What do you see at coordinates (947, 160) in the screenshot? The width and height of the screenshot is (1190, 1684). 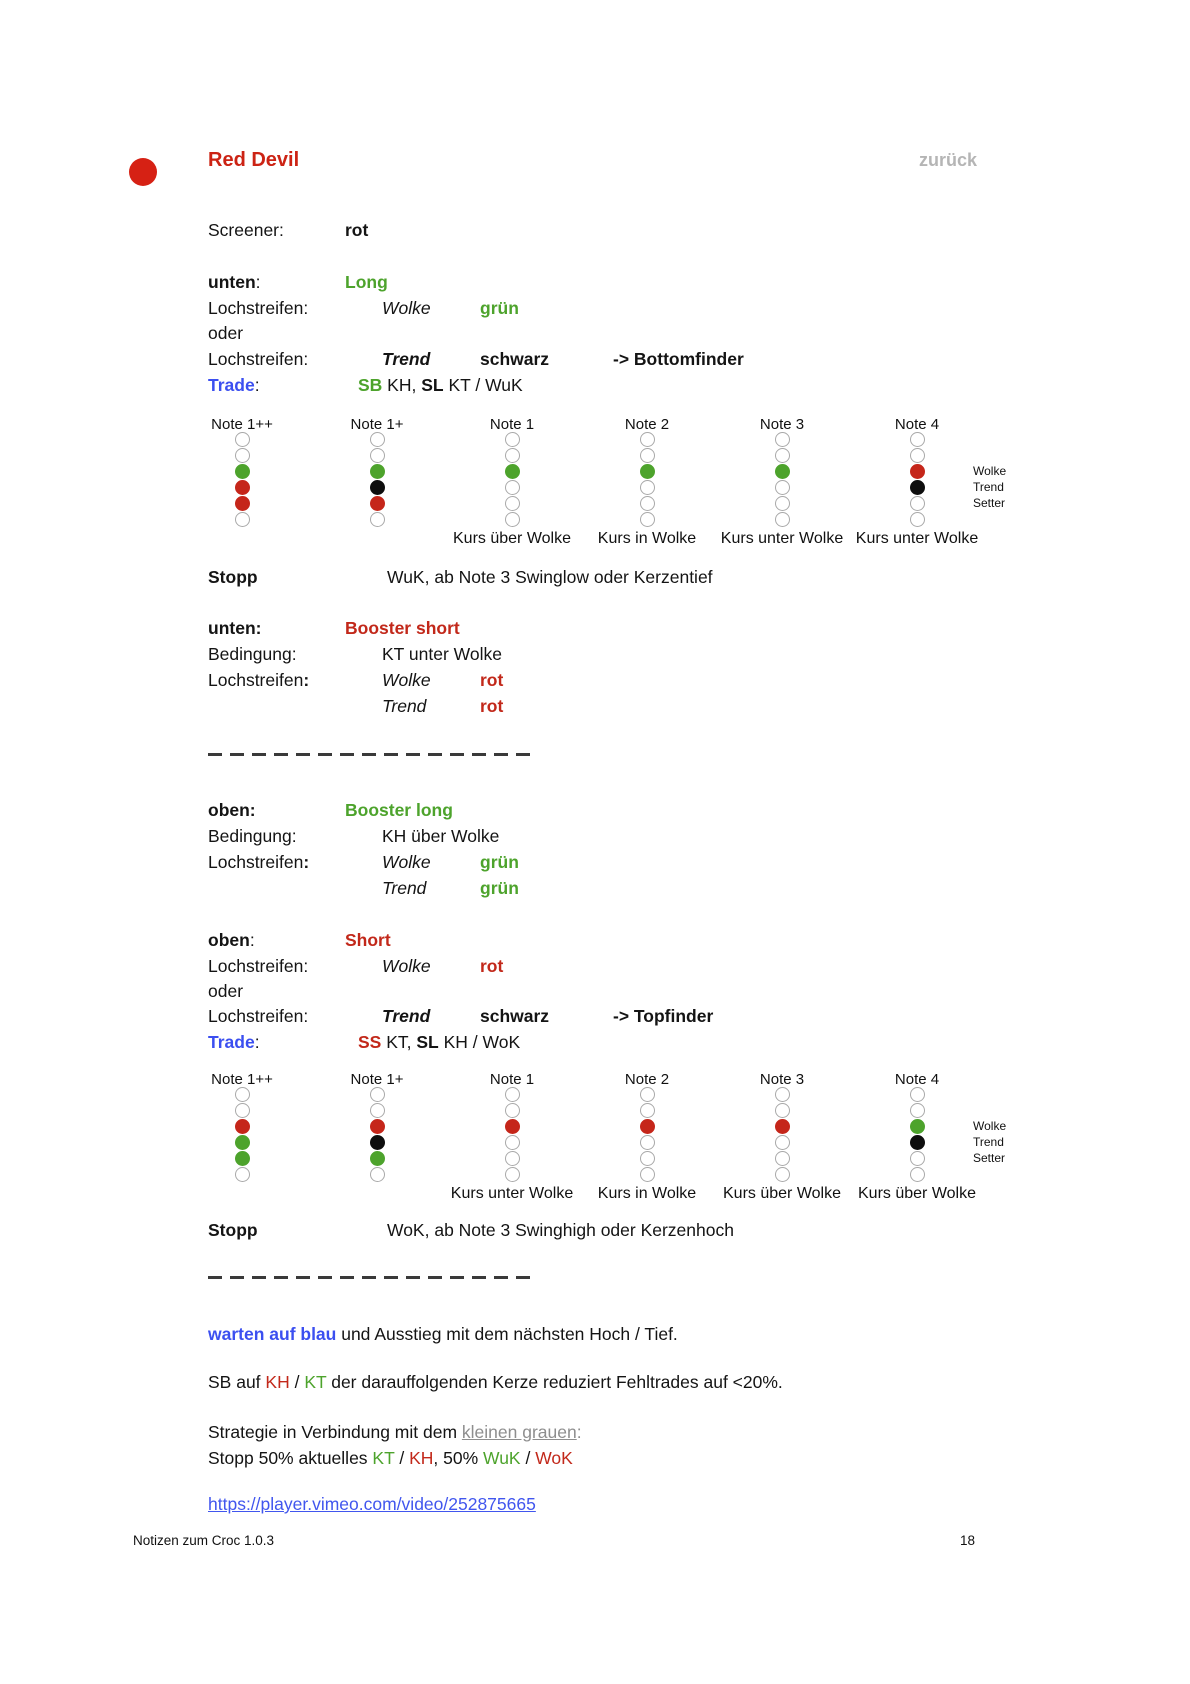 I see `back-link: zurück` at bounding box center [947, 160].